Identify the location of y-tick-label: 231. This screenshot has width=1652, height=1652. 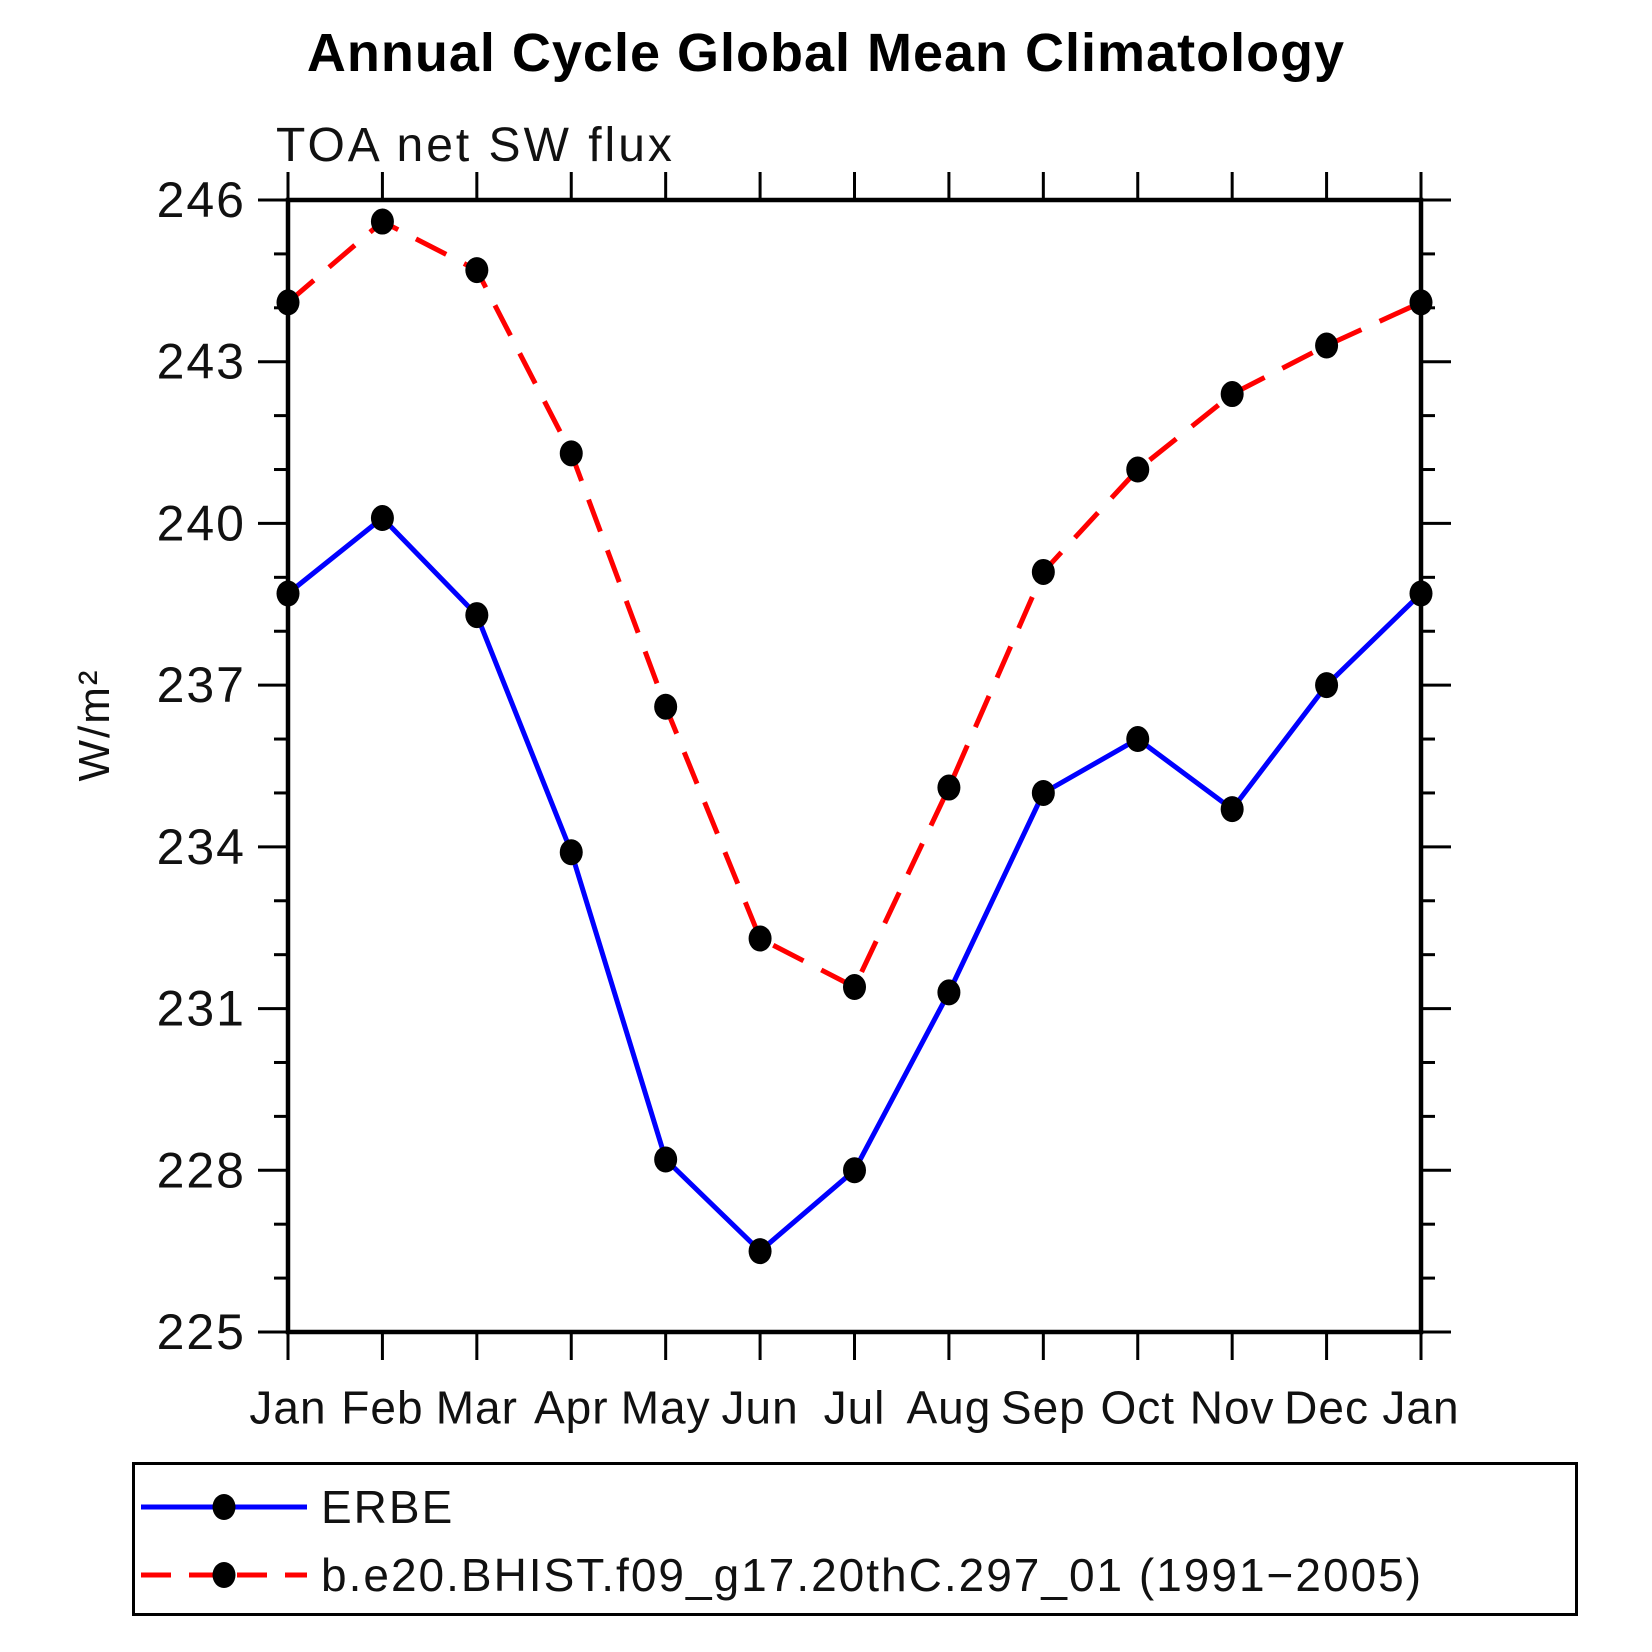
(201, 1009).